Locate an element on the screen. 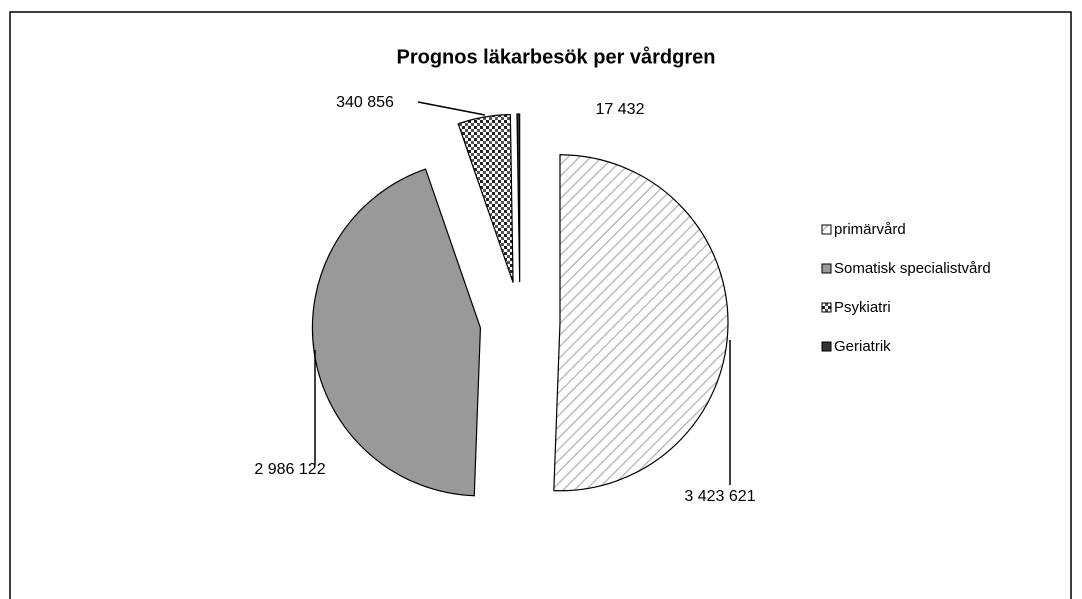  legend-label: primärvård is located at coordinates (870, 229).